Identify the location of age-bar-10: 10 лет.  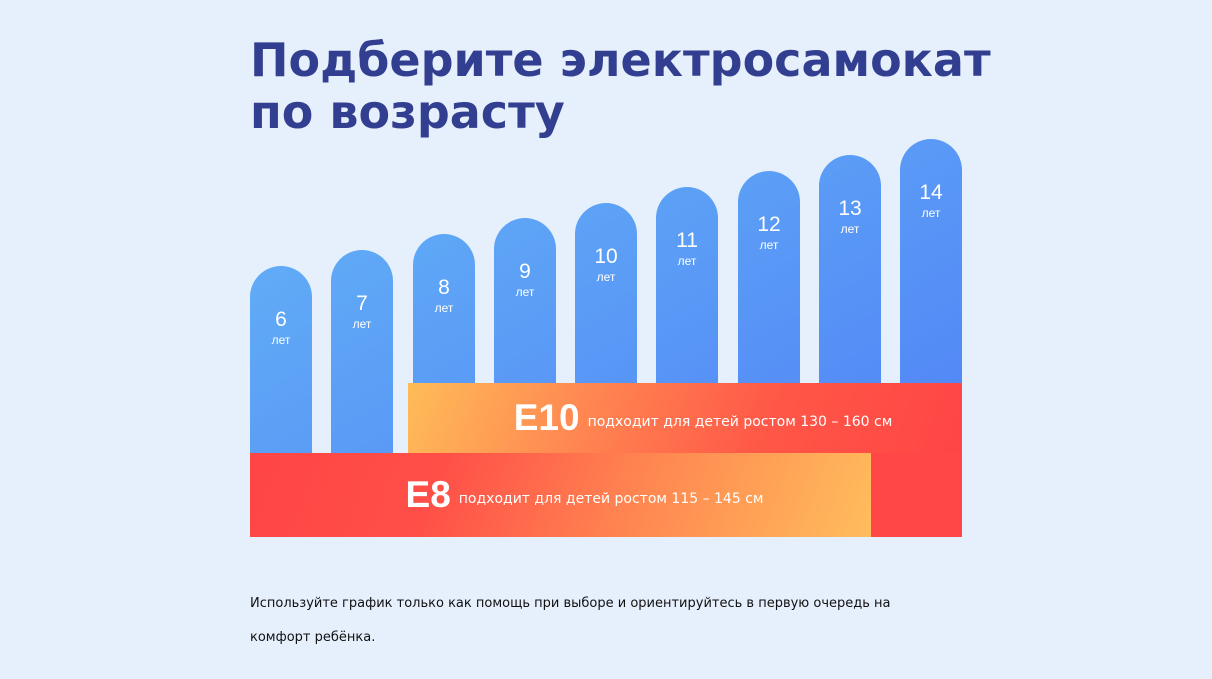
(606, 293).